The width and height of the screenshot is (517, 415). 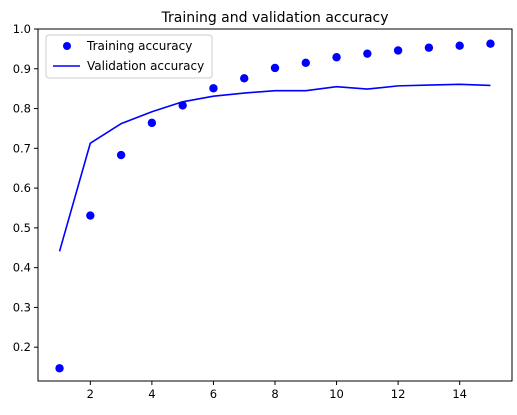 What do you see at coordinates (151, 394) in the screenshot?
I see `x-tick-label: 4` at bounding box center [151, 394].